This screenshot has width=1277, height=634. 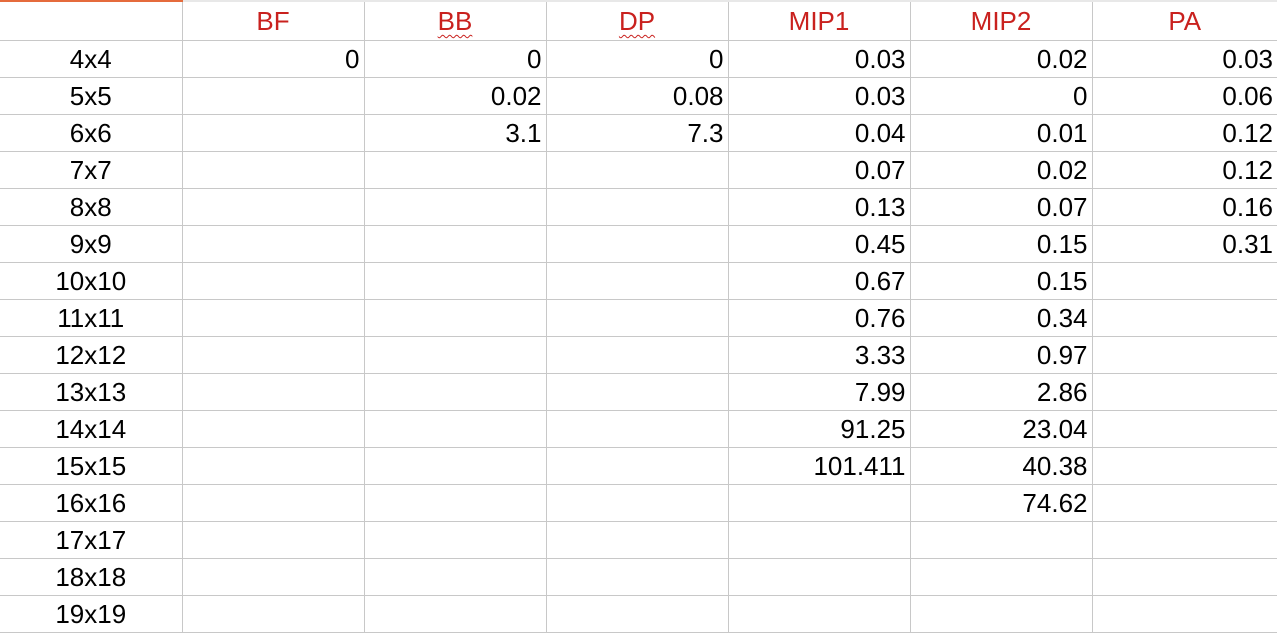 I want to click on data-cell: 101.411, so click(x=819, y=466).